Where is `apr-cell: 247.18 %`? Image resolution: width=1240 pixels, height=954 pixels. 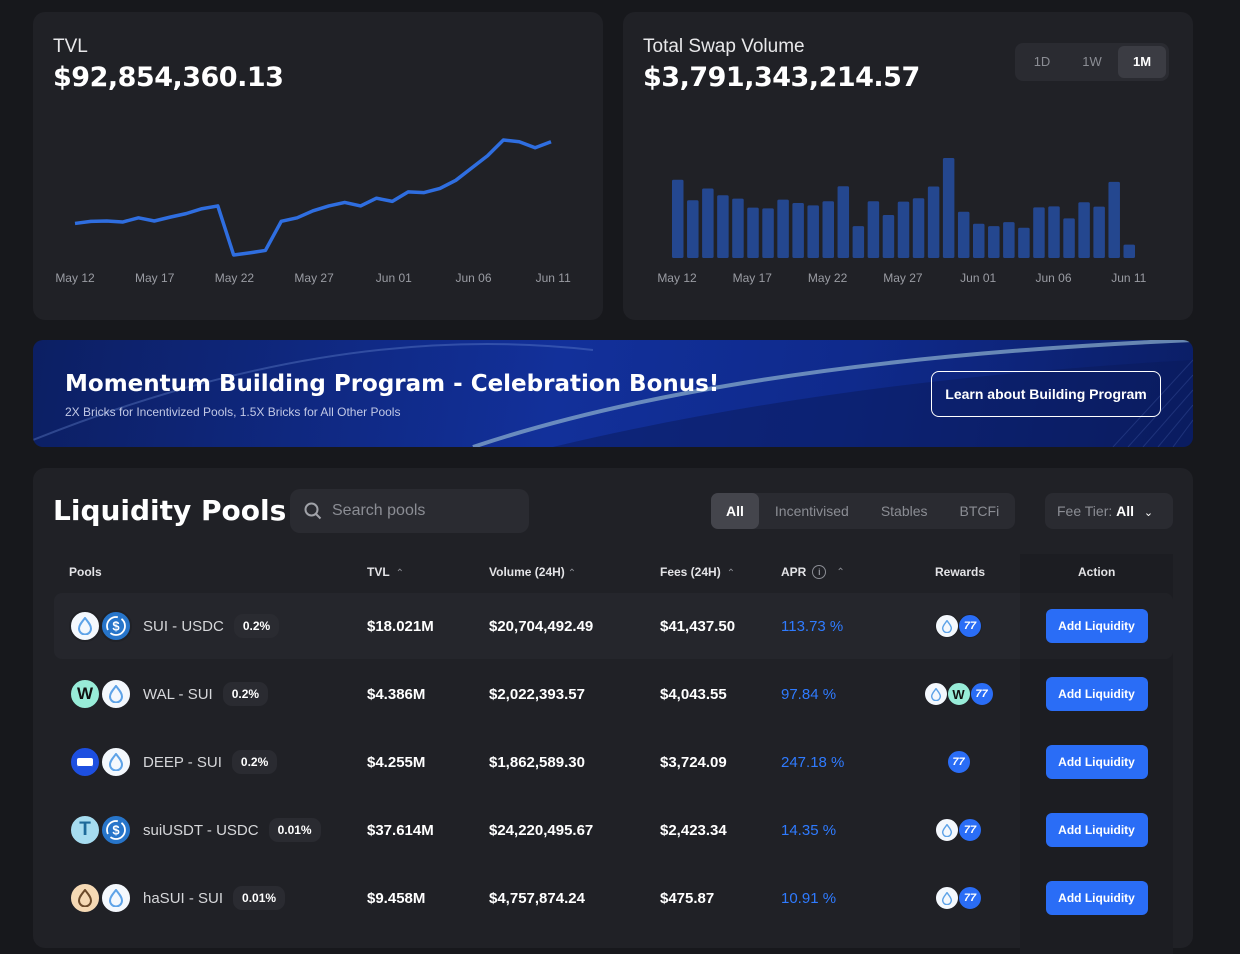 apr-cell: 247.18 % is located at coordinates (813, 762).